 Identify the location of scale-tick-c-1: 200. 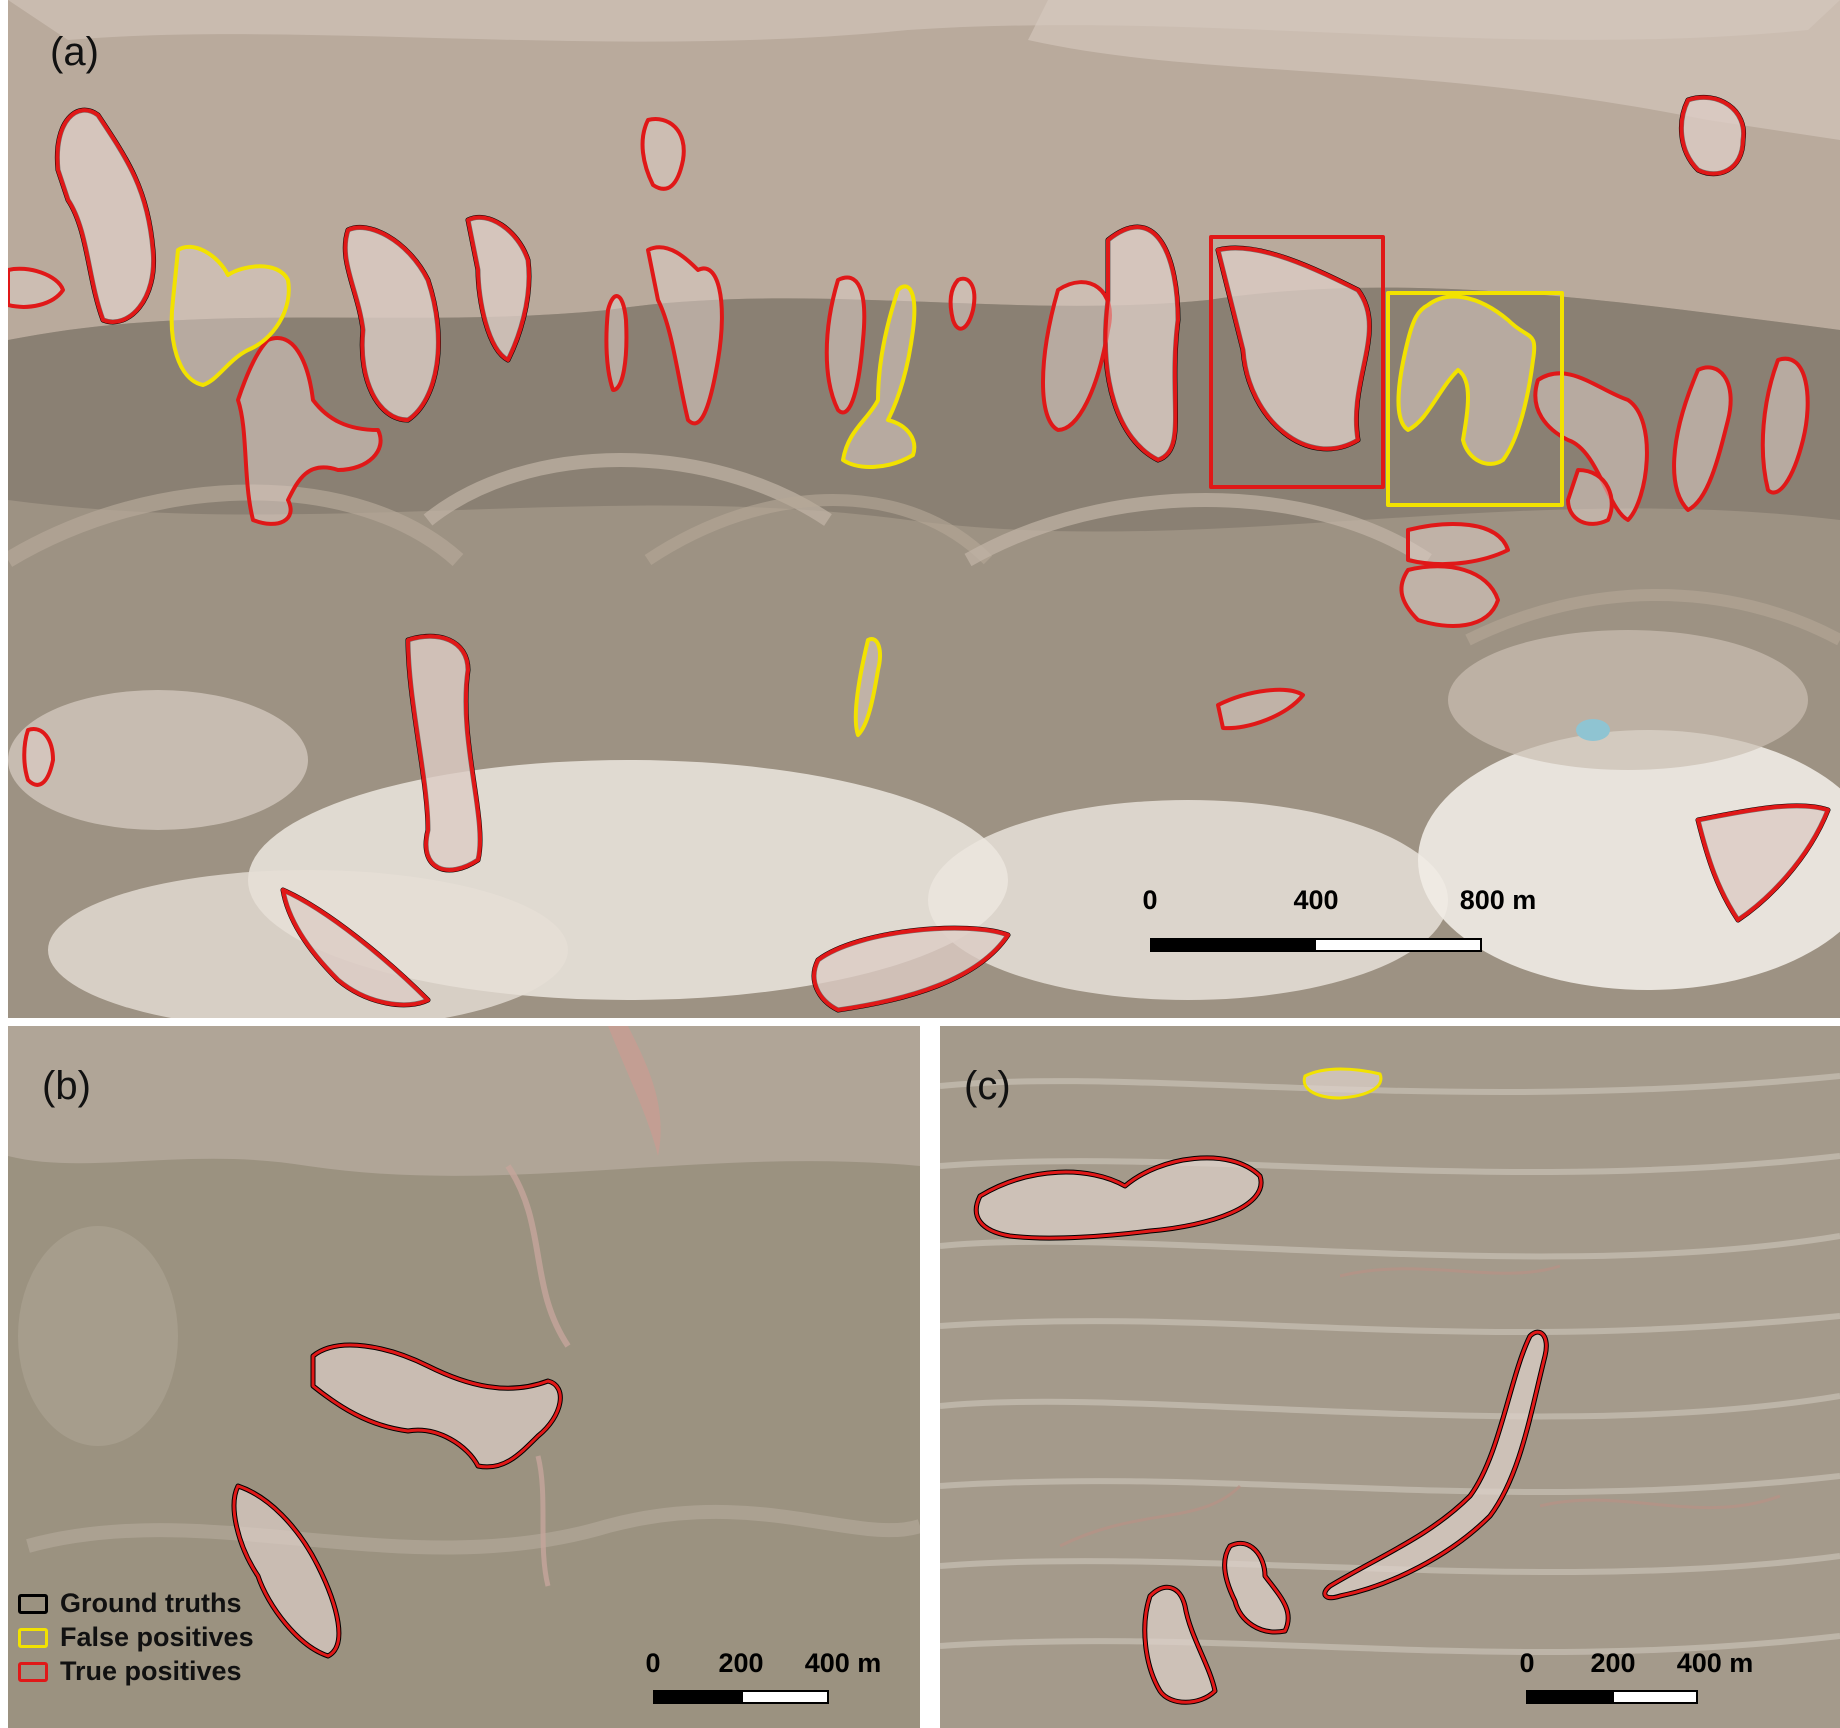
(1613, 1663).